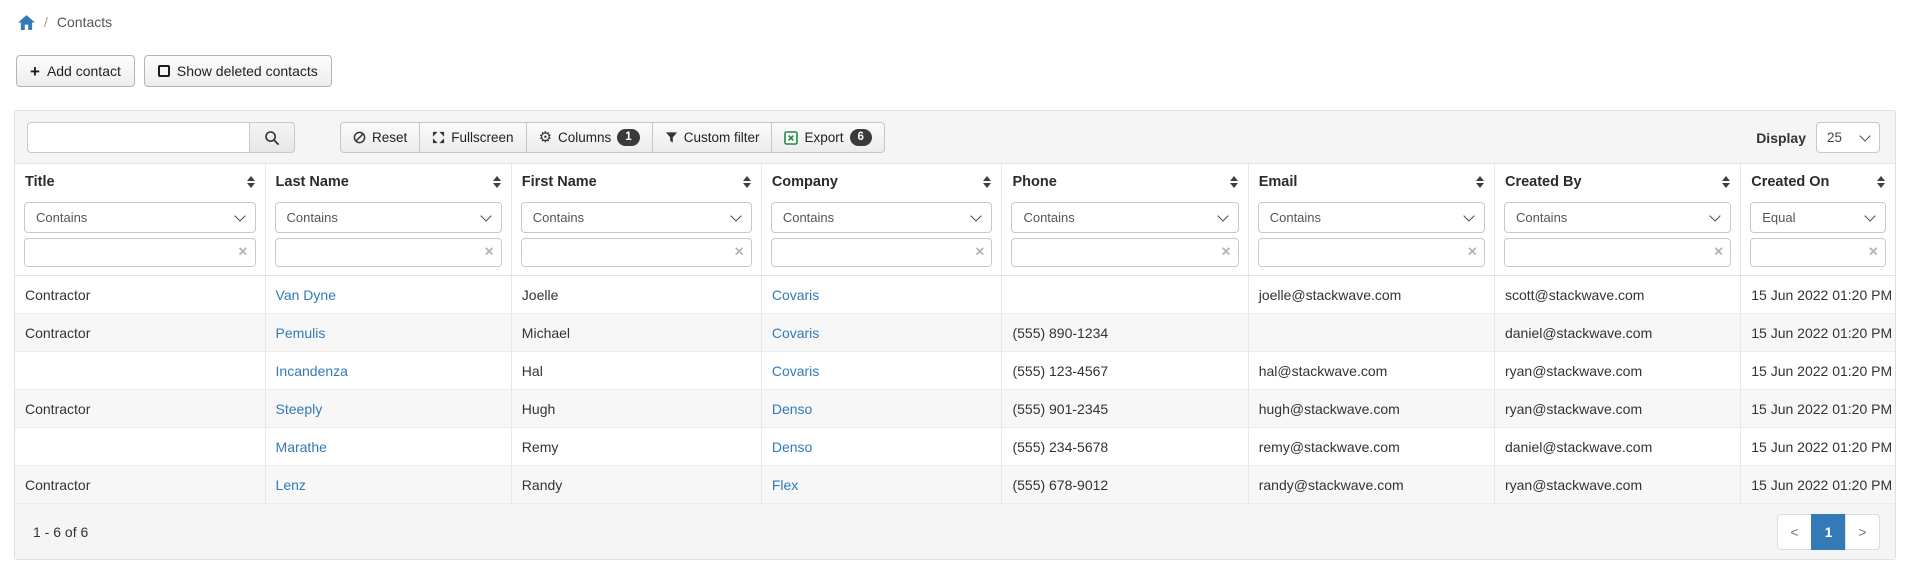  Describe the element at coordinates (1371, 370) in the screenshot. I see `cell-email: hal@stackwave.com` at that location.